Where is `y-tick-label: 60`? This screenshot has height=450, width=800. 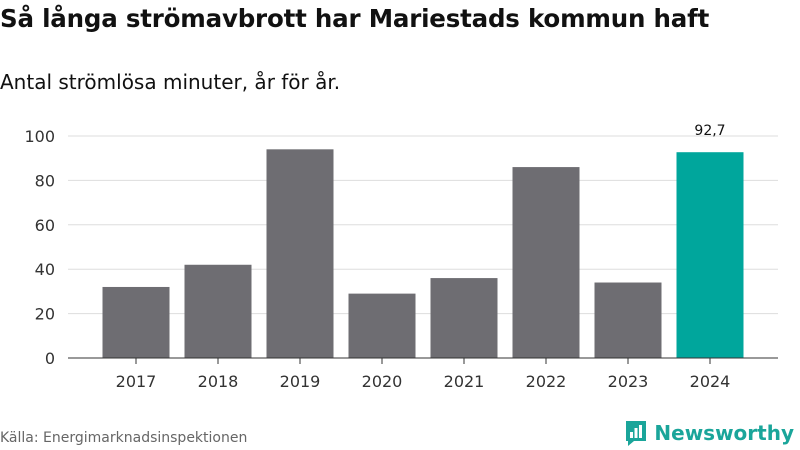 y-tick-label: 60 is located at coordinates (45, 225).